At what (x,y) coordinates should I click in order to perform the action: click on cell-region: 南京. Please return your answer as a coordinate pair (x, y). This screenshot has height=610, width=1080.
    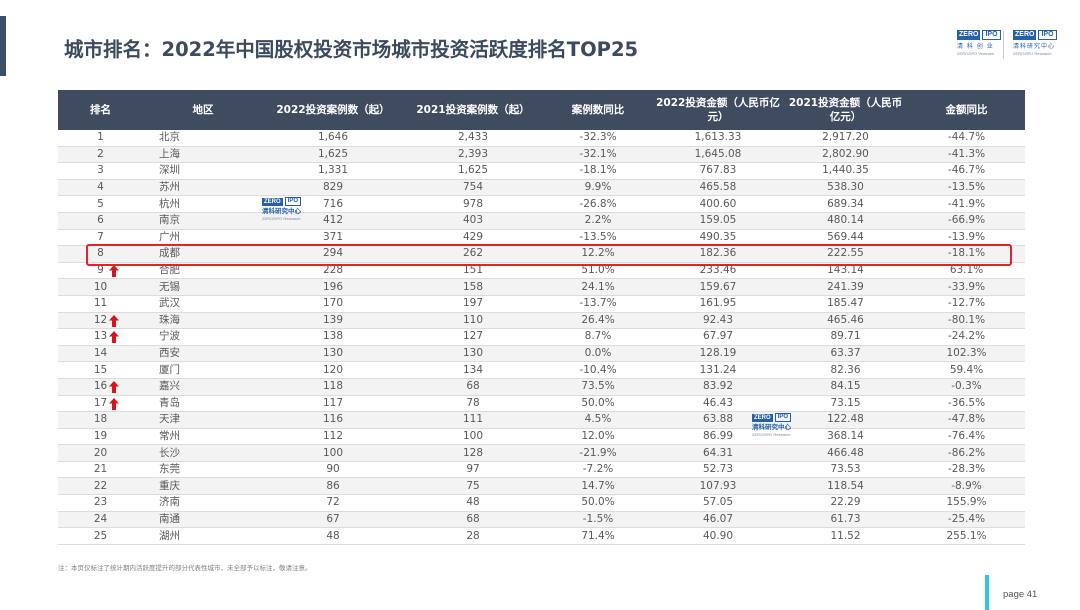
    Looking at the image, I should click on (203, 221).